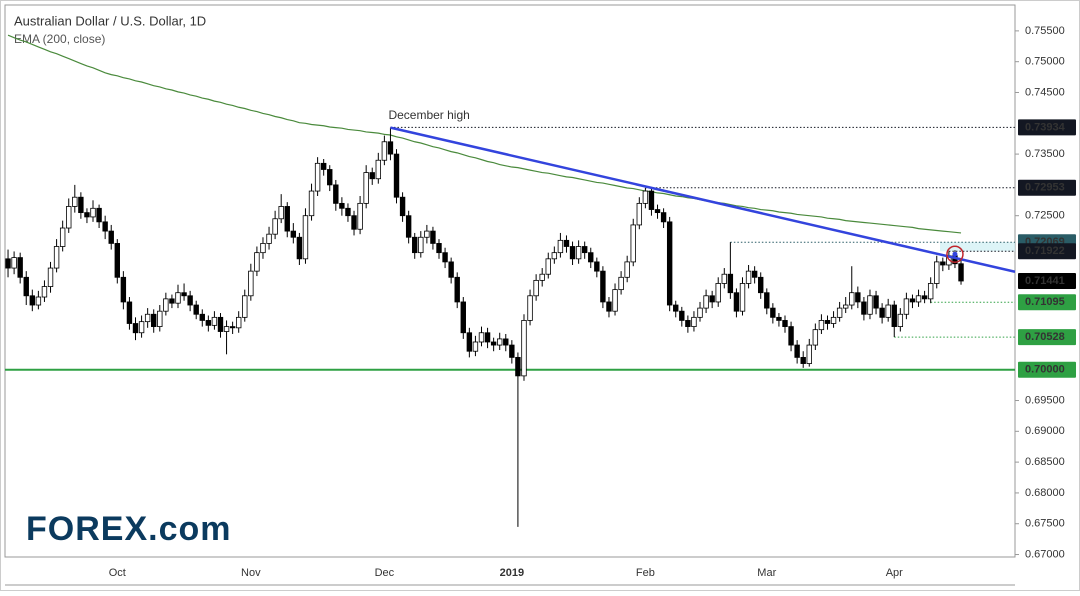  I want to click on y-tick-label: 0.69500, so click(1045, 400).